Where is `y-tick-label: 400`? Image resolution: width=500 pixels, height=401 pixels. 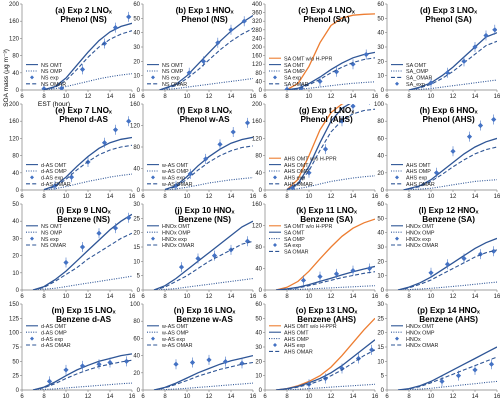
y-tick-label: 400 is located at coordinates (257, 5).